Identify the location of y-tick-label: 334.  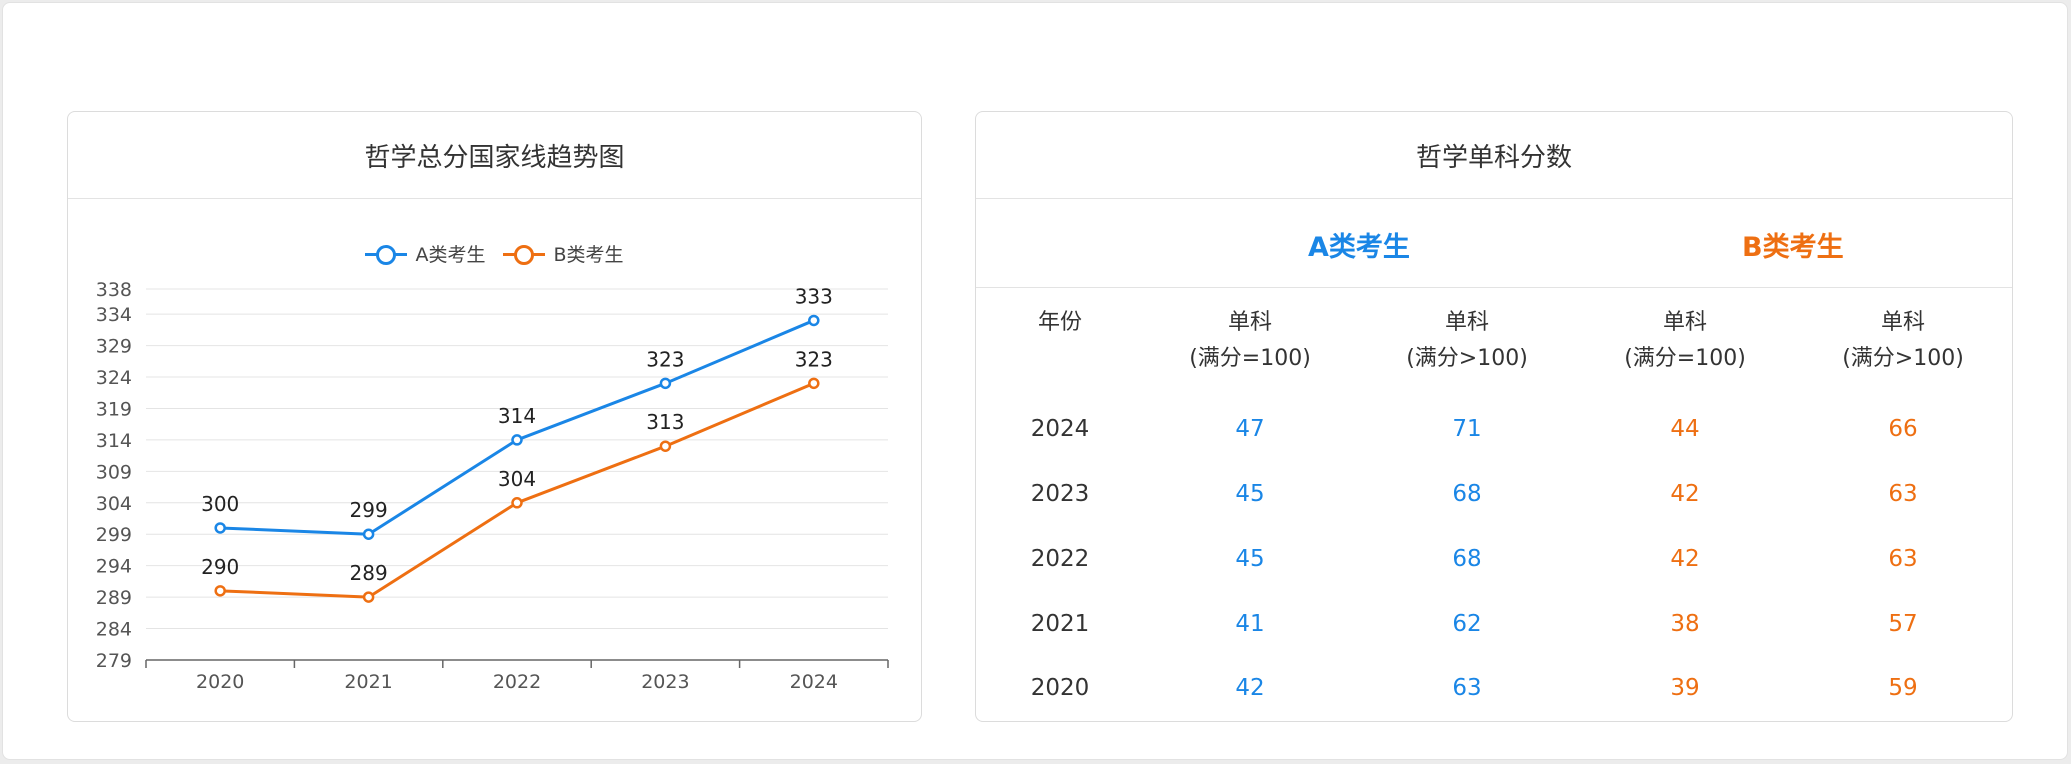
(114, 315).